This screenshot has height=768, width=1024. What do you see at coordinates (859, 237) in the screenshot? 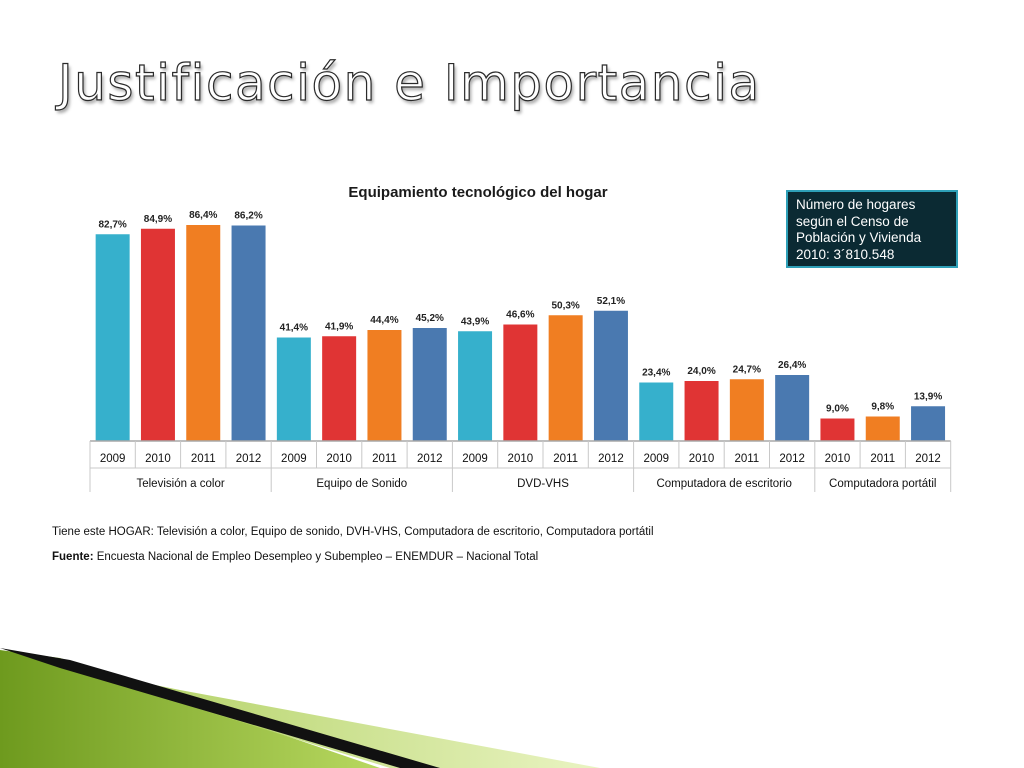
I see `info-line: Población y Vivienda` at bounding box center [859, 237].